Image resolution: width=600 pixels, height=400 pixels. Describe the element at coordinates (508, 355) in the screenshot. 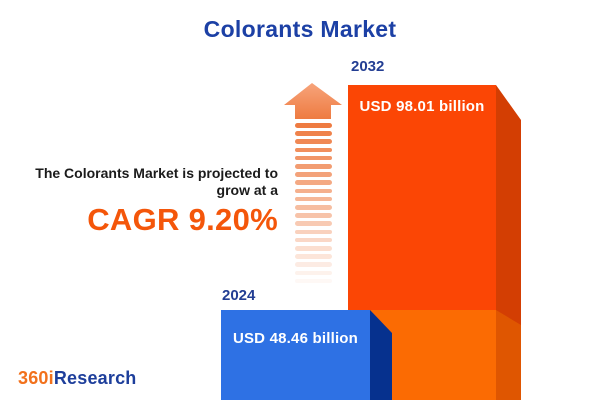

I see `bar-2032-side-lower` at that location.